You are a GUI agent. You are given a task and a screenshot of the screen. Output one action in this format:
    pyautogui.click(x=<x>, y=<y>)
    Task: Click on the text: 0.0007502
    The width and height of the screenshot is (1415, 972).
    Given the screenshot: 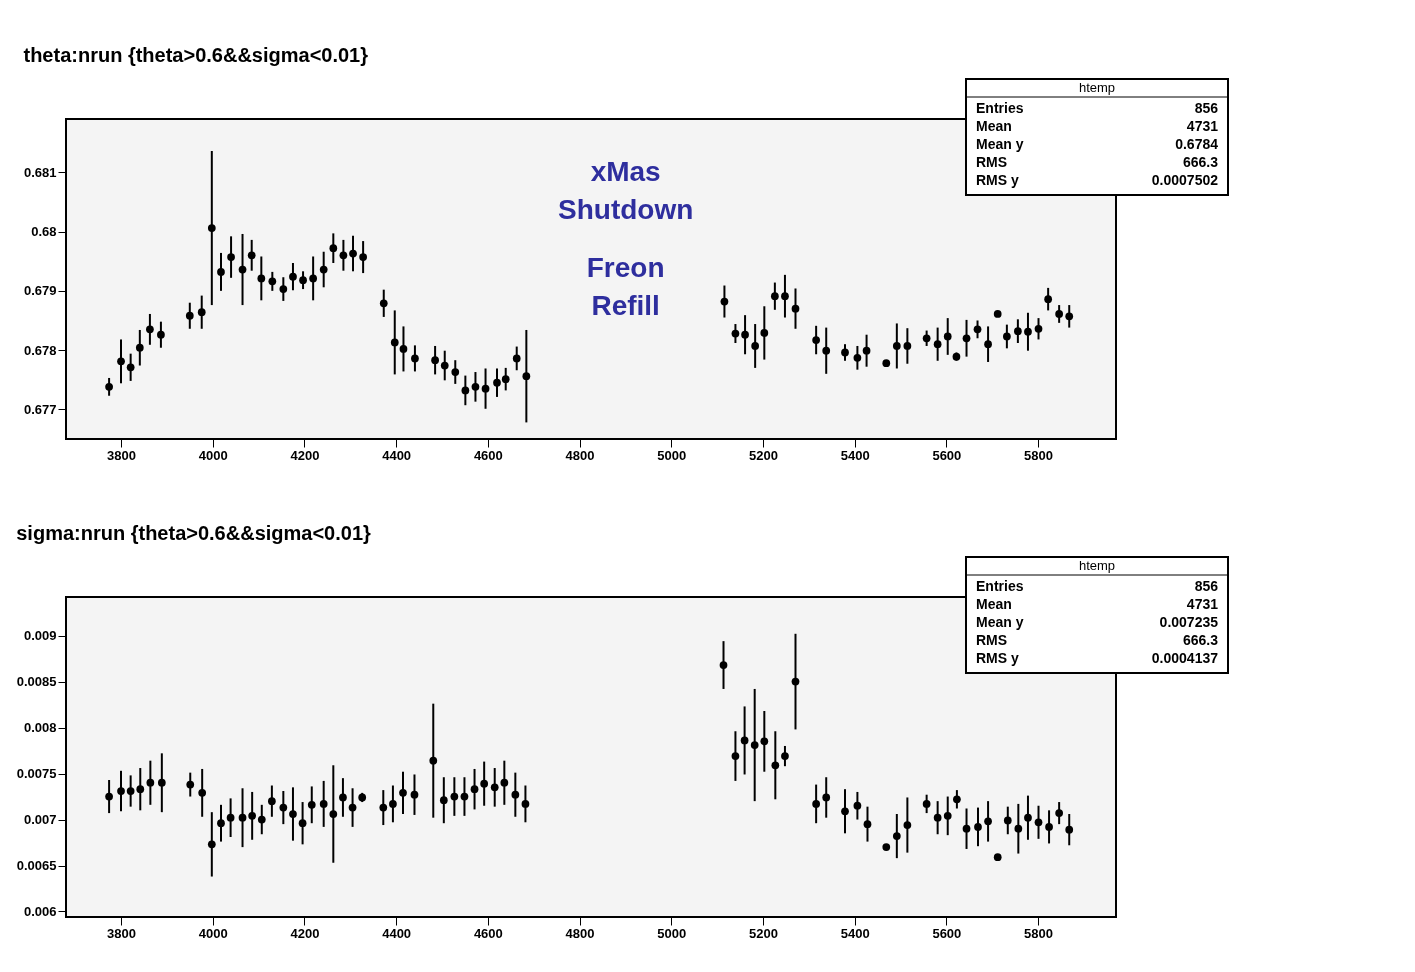 What is the action you would take?
    pyautogui.click(x=1185, y=180)
    